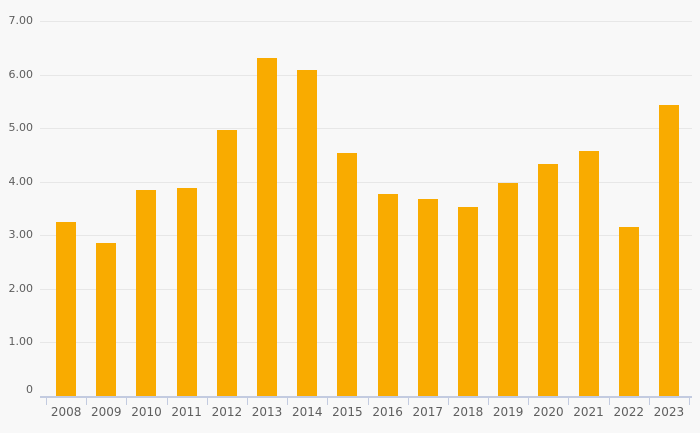 This screenshot has height=433, width=700. I want to click on x-axis-line, so click(366, 397).